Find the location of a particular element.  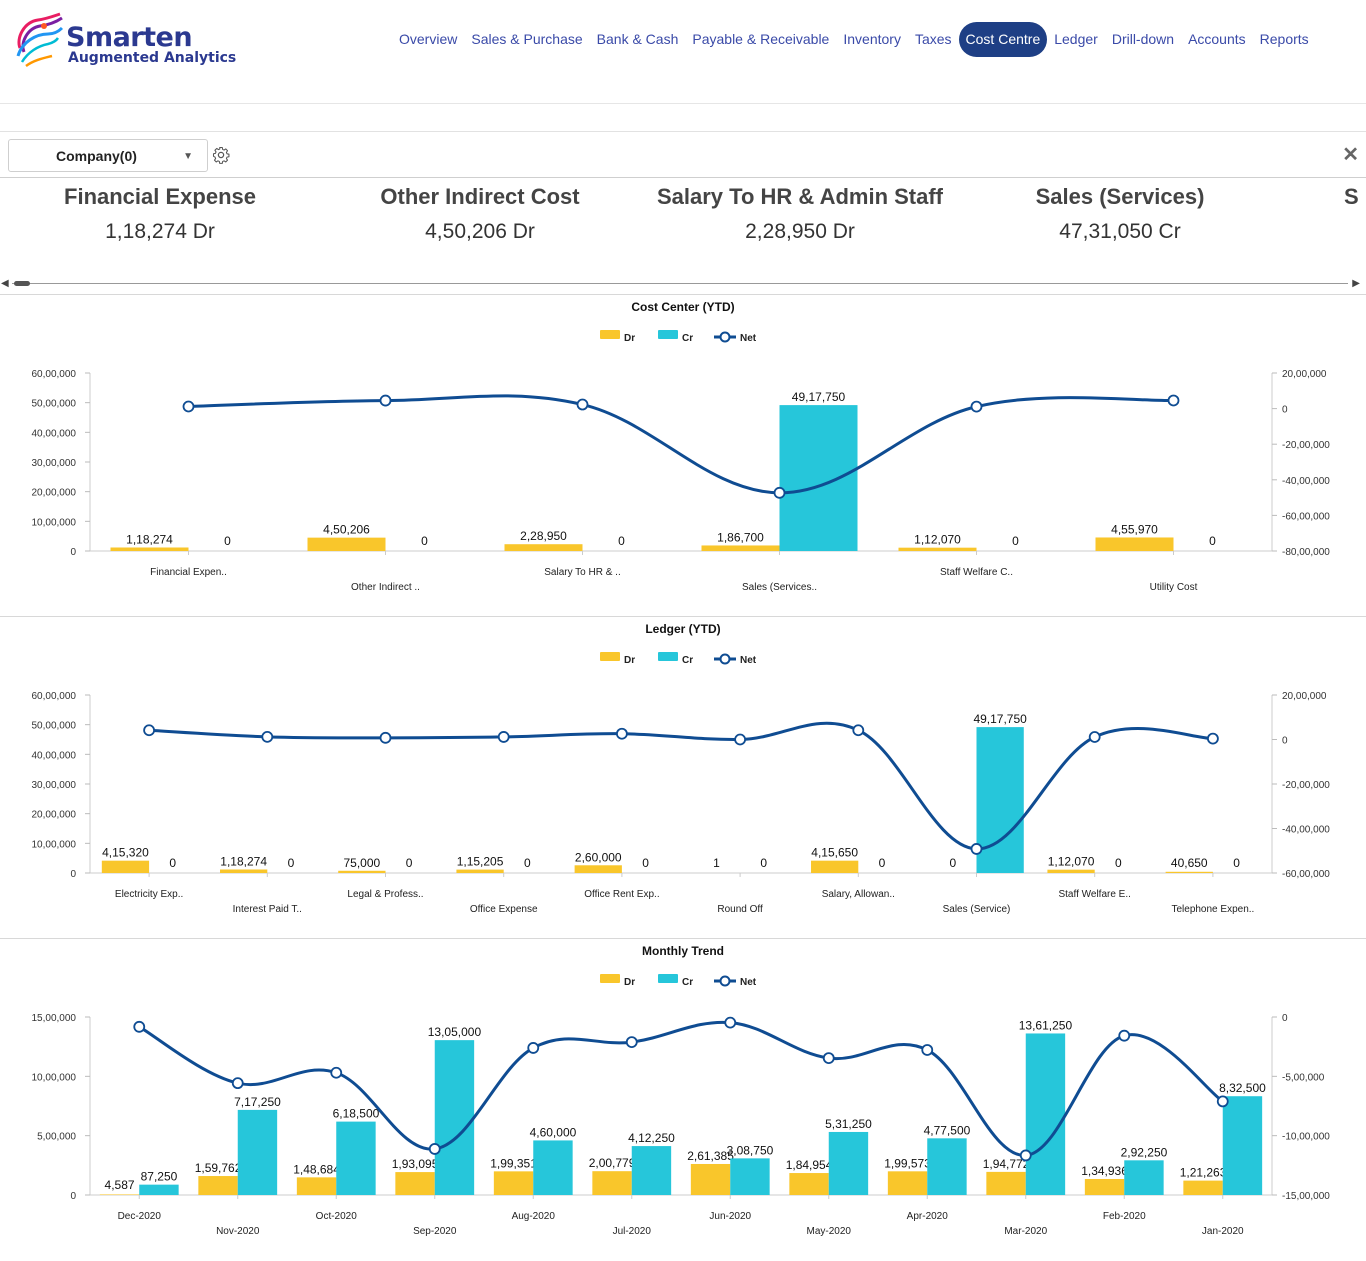

nav-item-inventory: Inventory is located at coordinates (872, 39).